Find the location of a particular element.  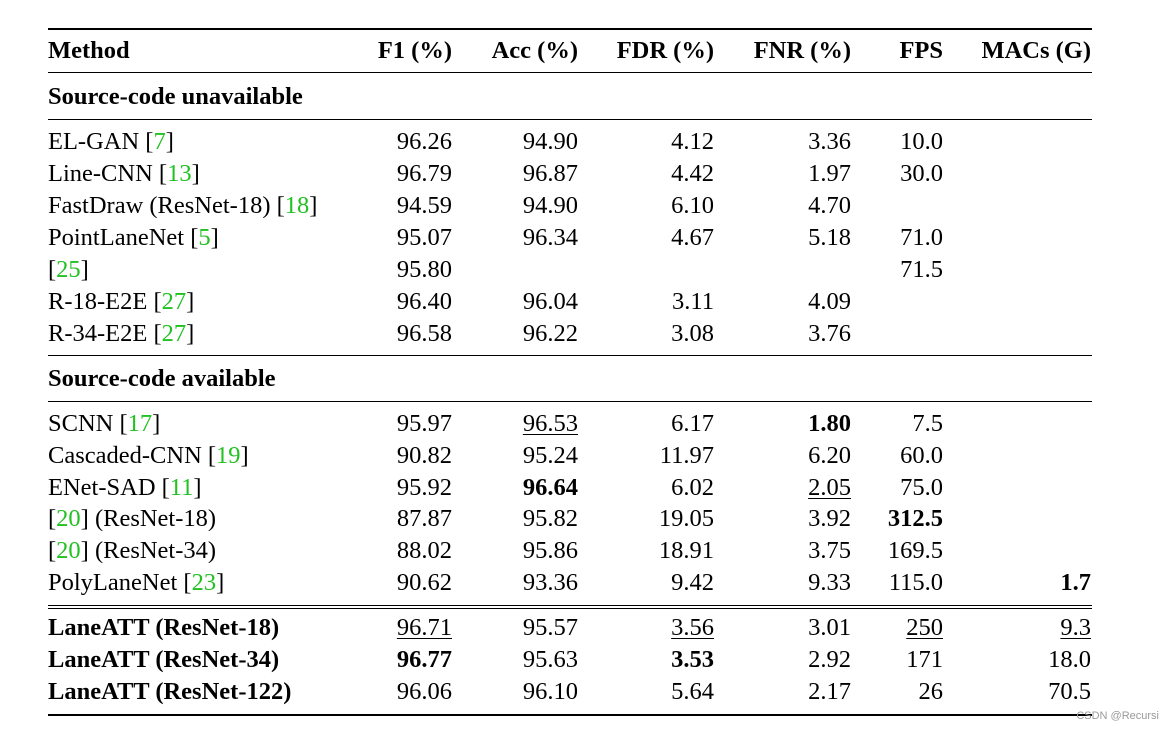

citation-link: 17 is located at coordinates (140, 423).